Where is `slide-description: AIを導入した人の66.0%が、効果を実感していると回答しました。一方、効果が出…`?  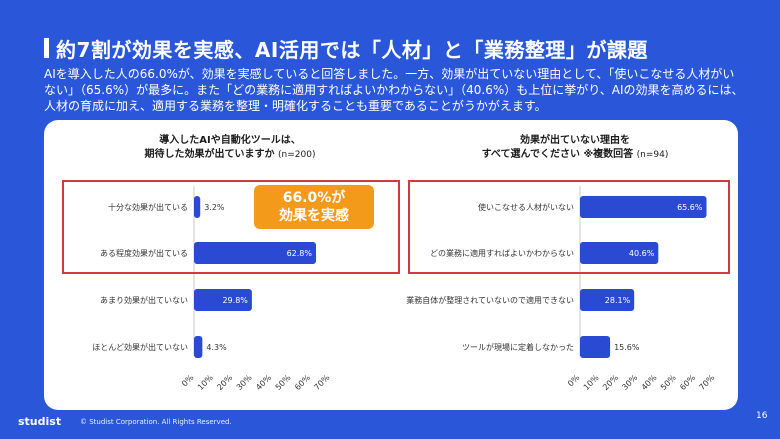 slide-description: AIを導入した人の66.0%が、効果を実感していると回答しました。一方、効果が出… is located at coordinates (394, 90).